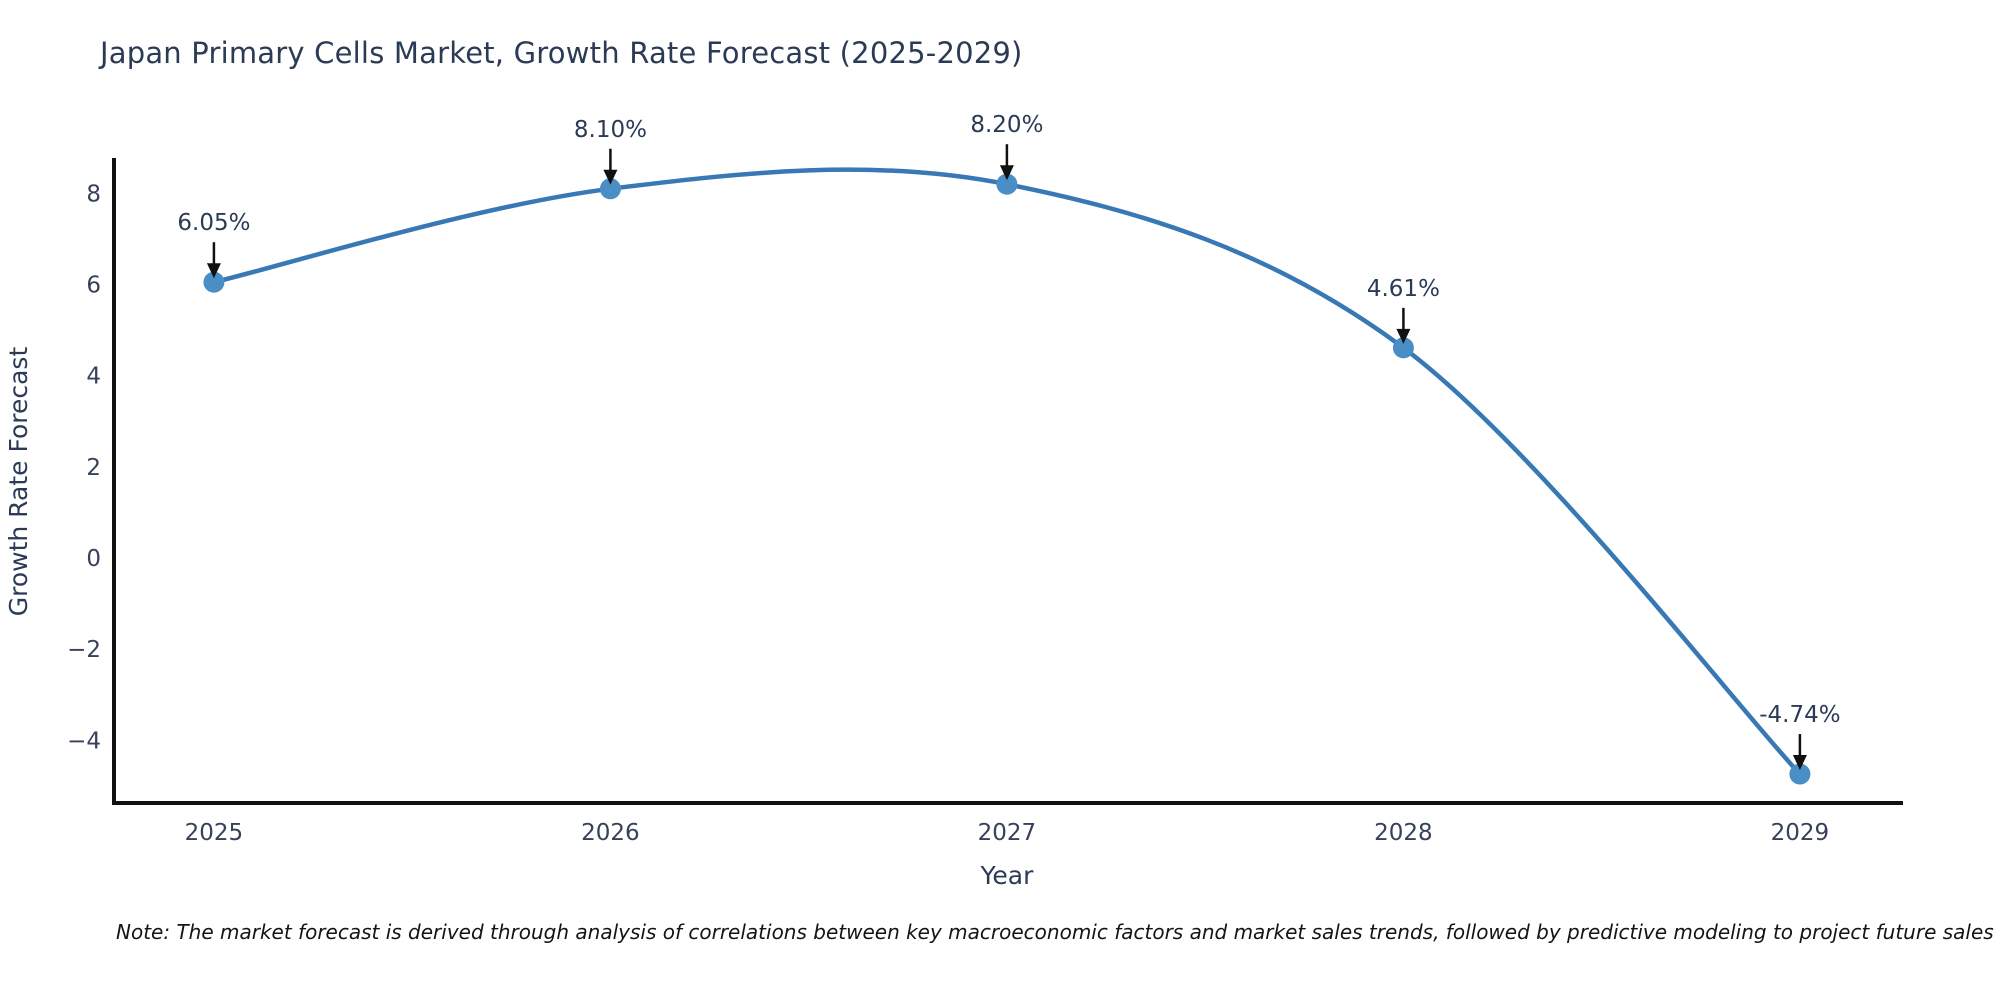 The height and width of the screenshot is (1000, 2000). I want to click on y-tick-label: 0, so click(93, 559).